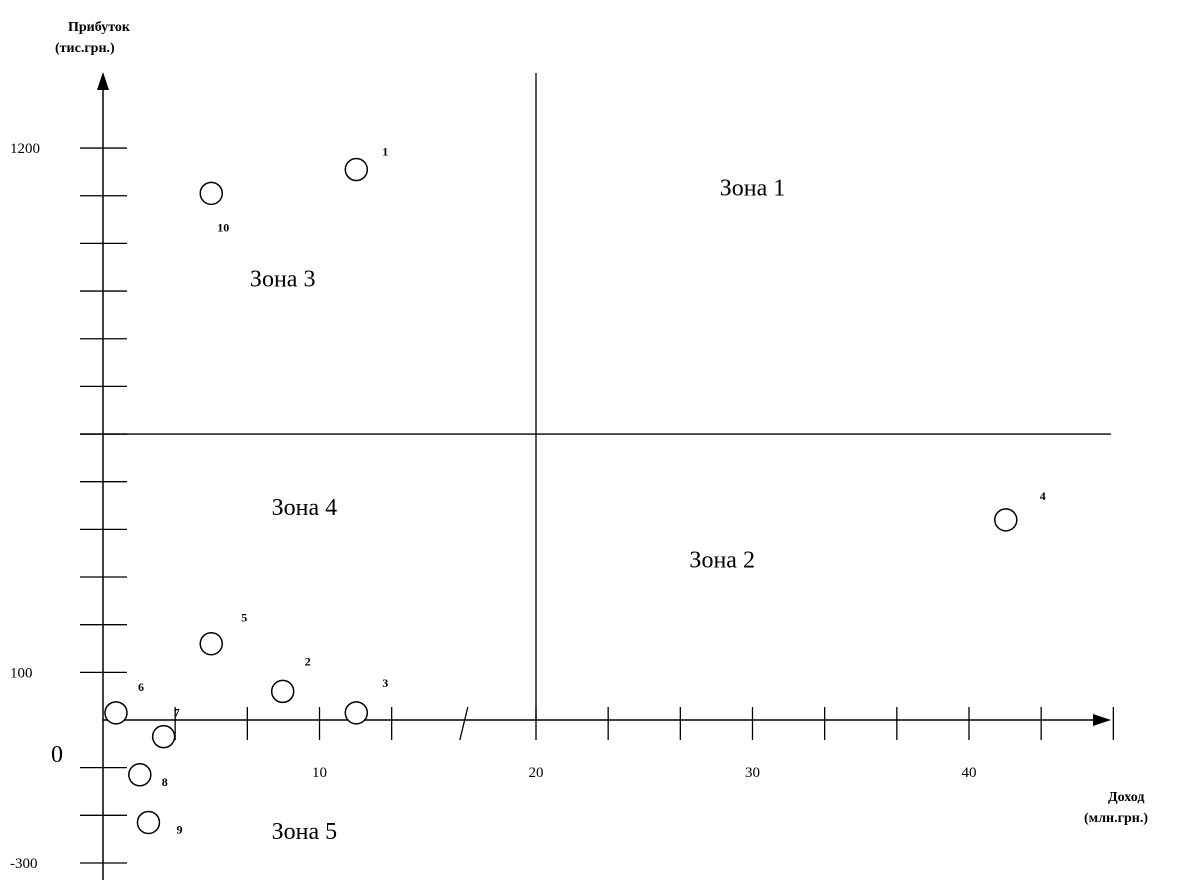 Image resolution: width=1184 pixels, height=883 pixels. I want to click on x-axis-arrow, so click(1102, 720).